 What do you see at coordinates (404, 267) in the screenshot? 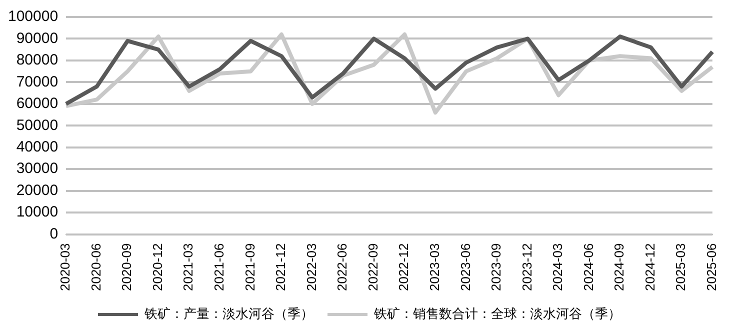
I see `x-tick-label: 2022-12` at bounding box center [404, 267].